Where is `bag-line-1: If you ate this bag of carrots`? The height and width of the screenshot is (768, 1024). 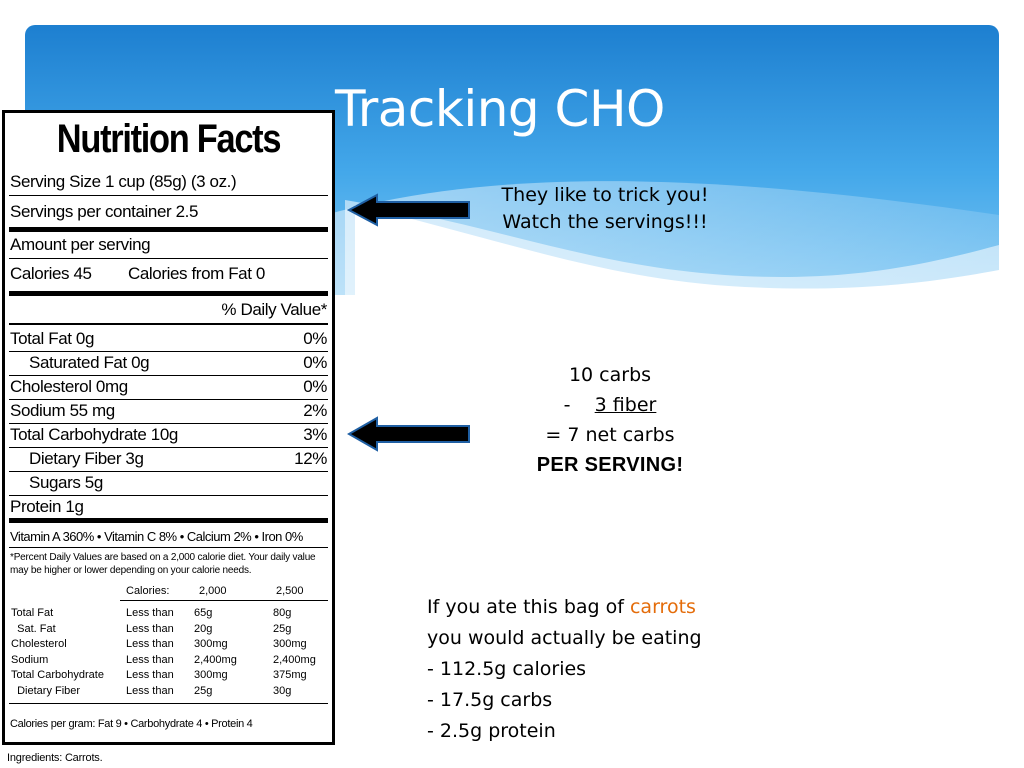 bag-line-1: If you ate this bag of carrots is located at coordinates (592, 607).